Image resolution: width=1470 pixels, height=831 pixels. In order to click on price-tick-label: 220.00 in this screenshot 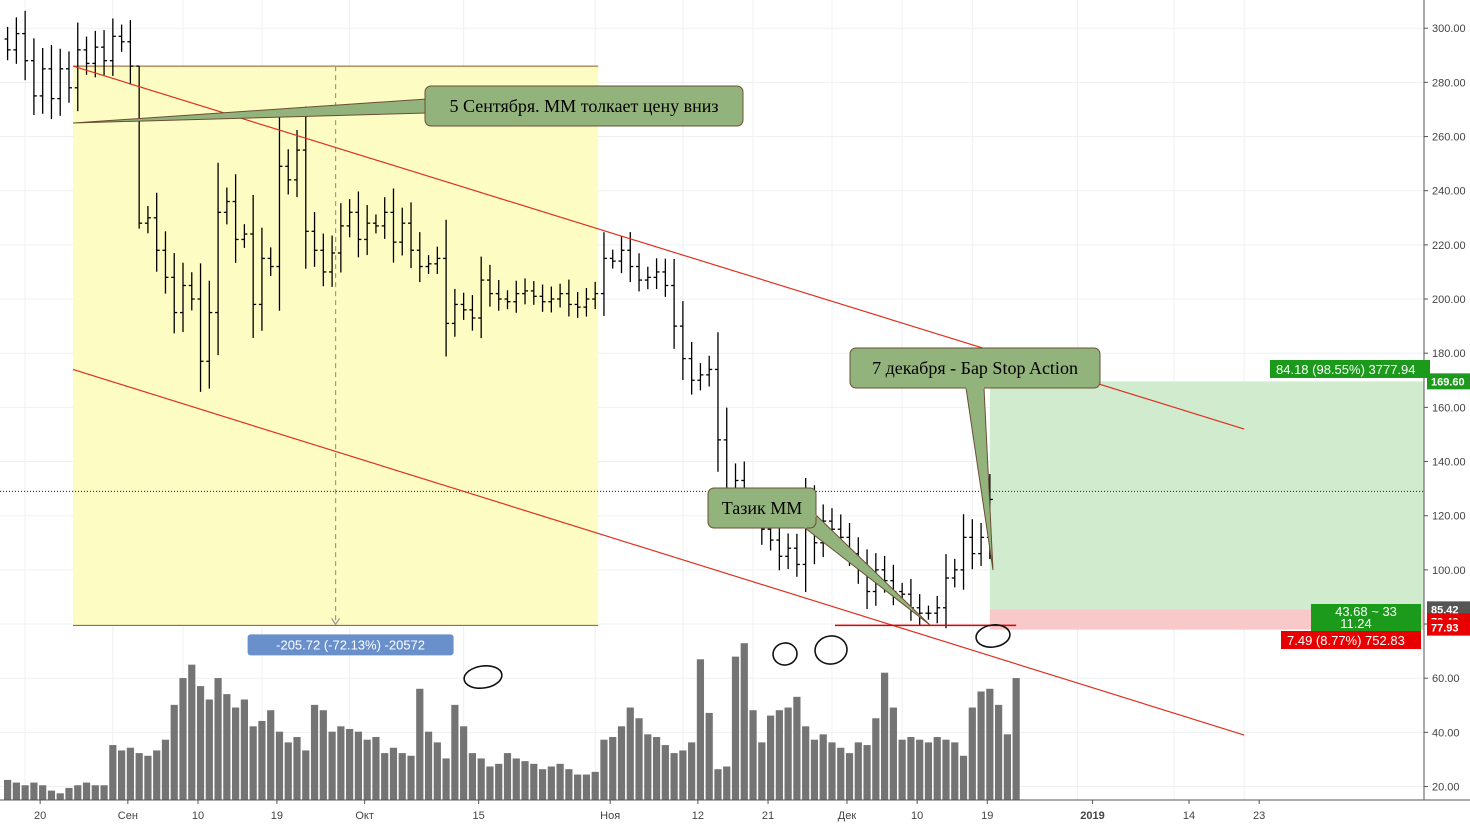, I will do `click(1449, 246)`.